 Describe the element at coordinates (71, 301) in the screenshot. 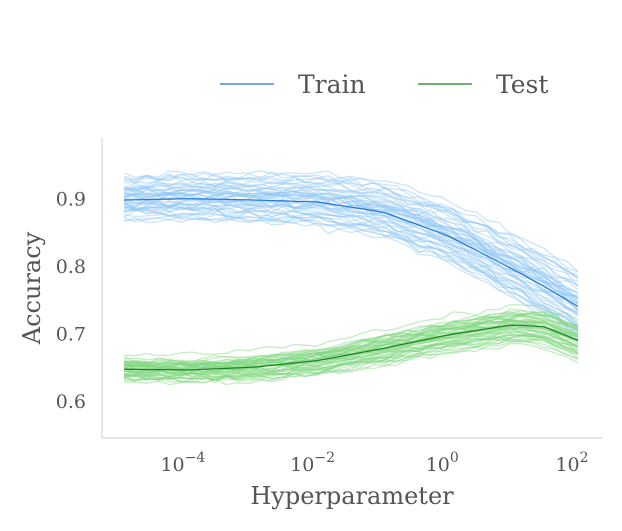

I see `y-ticks: 0.6 0.7 0.8 0.9` at that location.